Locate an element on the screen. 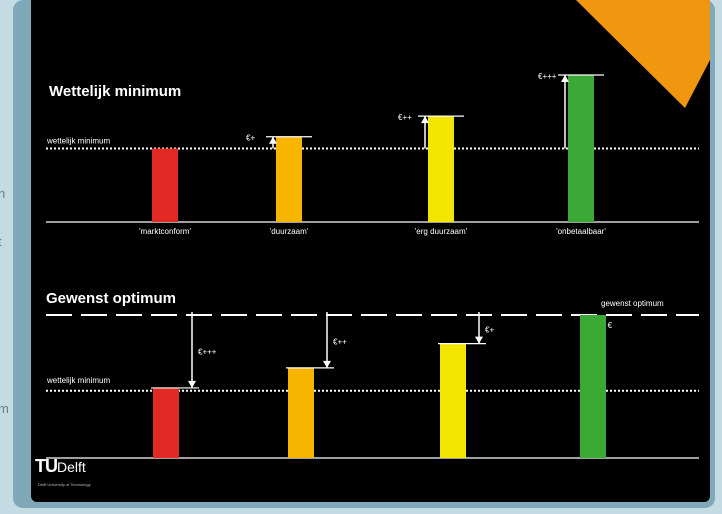  top-category-label: 'onbetaalbaar' is located at coordinates (581, 231).